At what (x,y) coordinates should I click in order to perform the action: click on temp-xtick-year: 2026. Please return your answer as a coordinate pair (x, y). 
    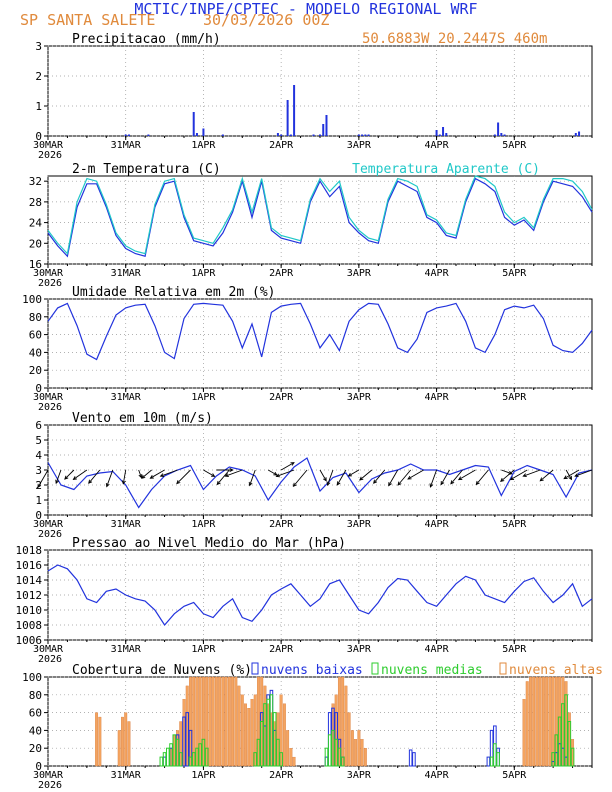
    Looking at the image, I should click on (50, 283).